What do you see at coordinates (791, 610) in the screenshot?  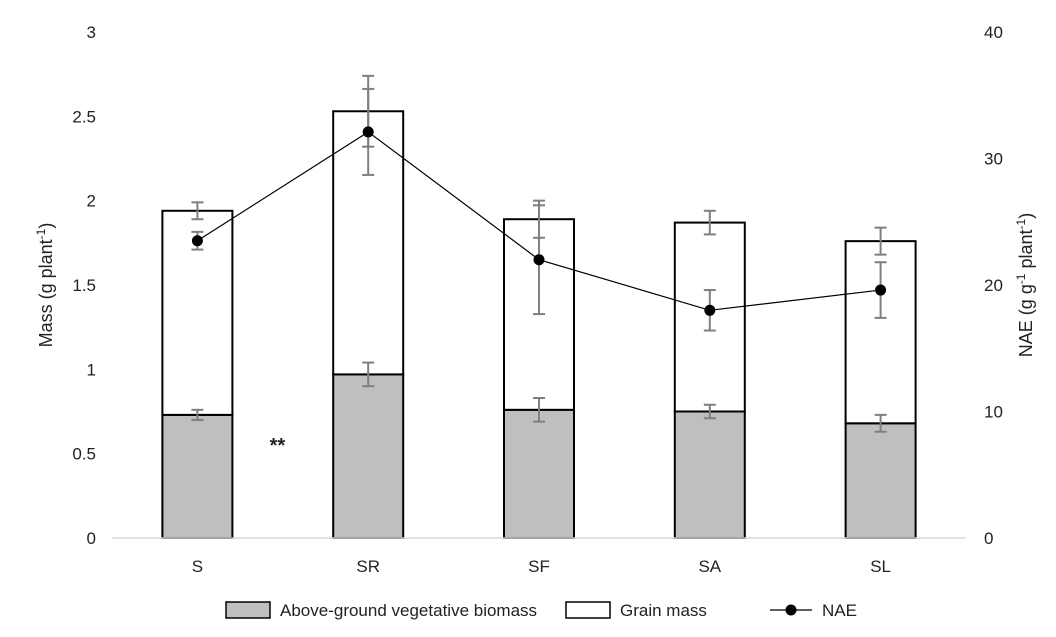 I see `legend-marker-nae` at bounding box center [791, 610].